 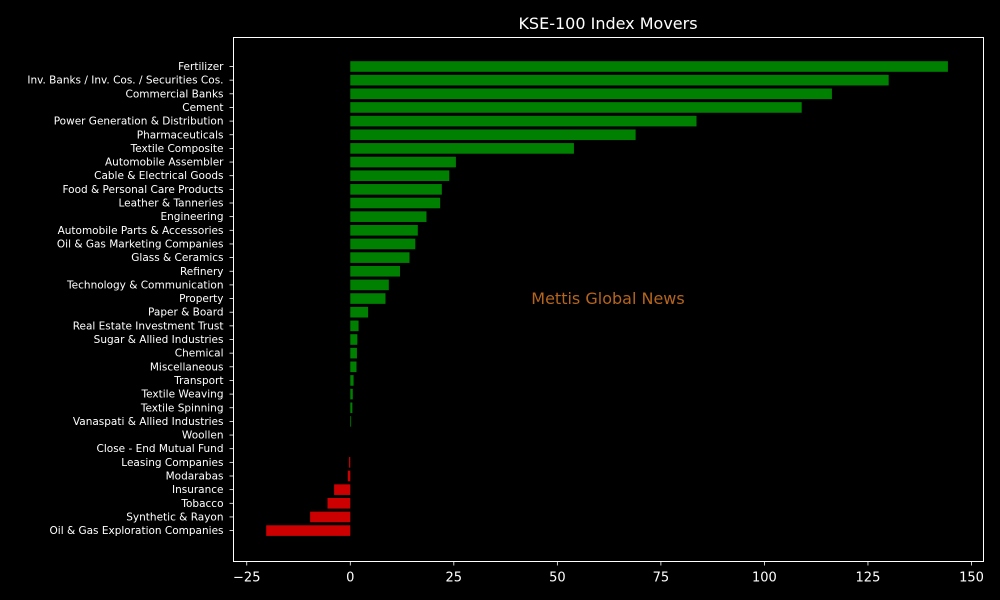 I want to click on bar-inv-banks-inv-cos-securities-cos, so click(x=619, y=80).